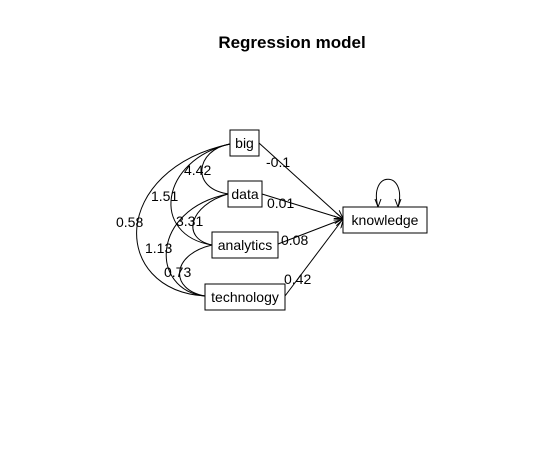 Image resolution: width=546 pixels, height=458 pixels. What do you see at coordinates (196, 270) in the screenshot?
I see `cov-edge-analytics-technology` at bounding box center [196, 270].